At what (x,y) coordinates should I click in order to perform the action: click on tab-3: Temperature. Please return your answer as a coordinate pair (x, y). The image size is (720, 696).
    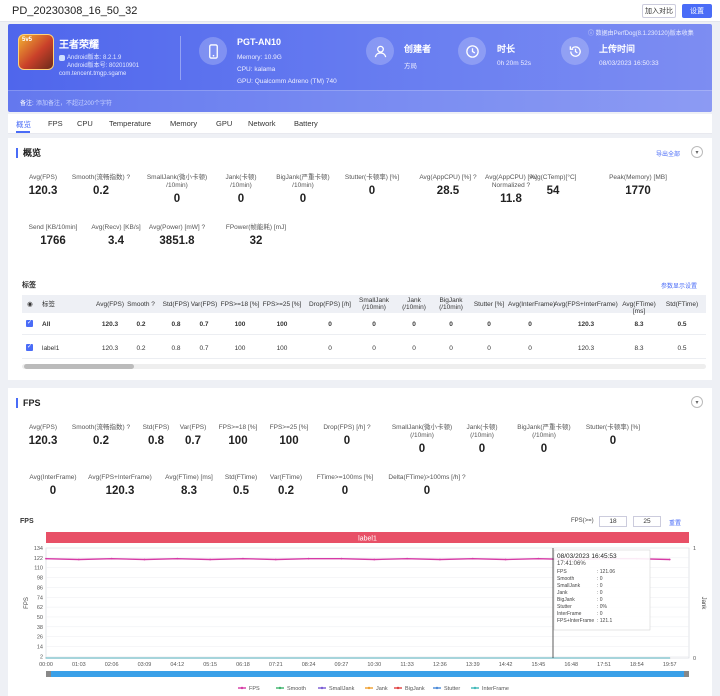
    Looking at the image, I should click on (130, 123).